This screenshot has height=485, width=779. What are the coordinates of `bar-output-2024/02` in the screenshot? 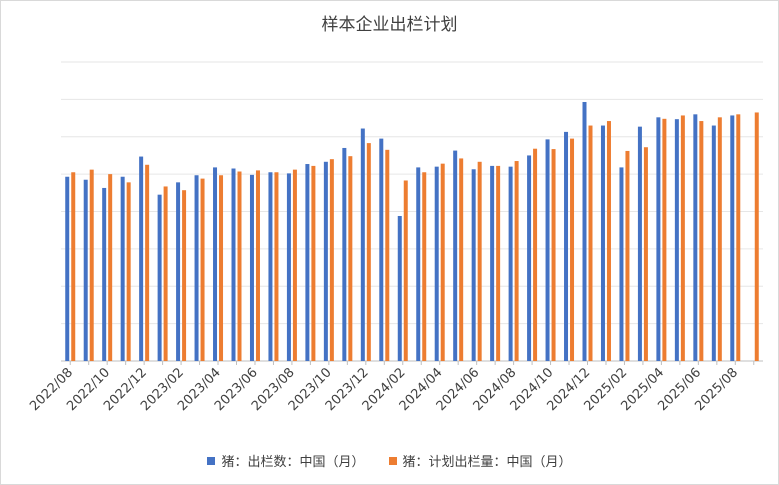 It's located at (399, 288).